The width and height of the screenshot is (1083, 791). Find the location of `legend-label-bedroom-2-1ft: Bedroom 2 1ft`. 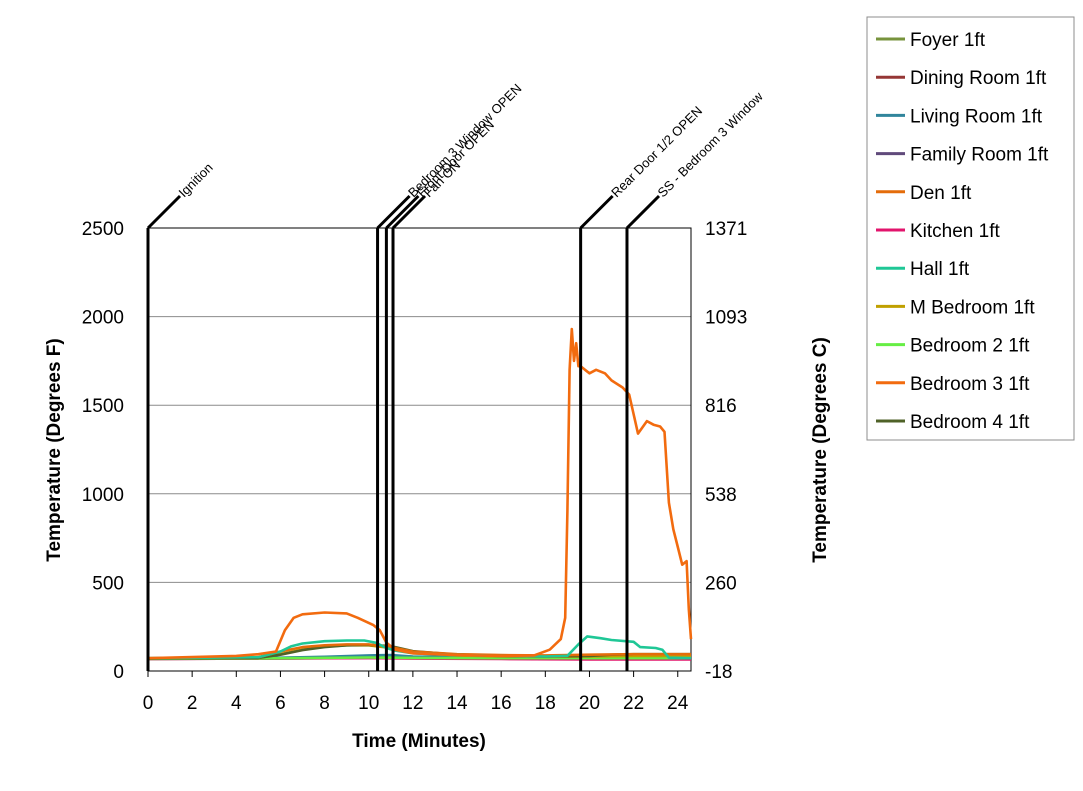

legend-label-bedroom-2-1ft: Bedroom 2 1ft is located at coordinates (970, 346).